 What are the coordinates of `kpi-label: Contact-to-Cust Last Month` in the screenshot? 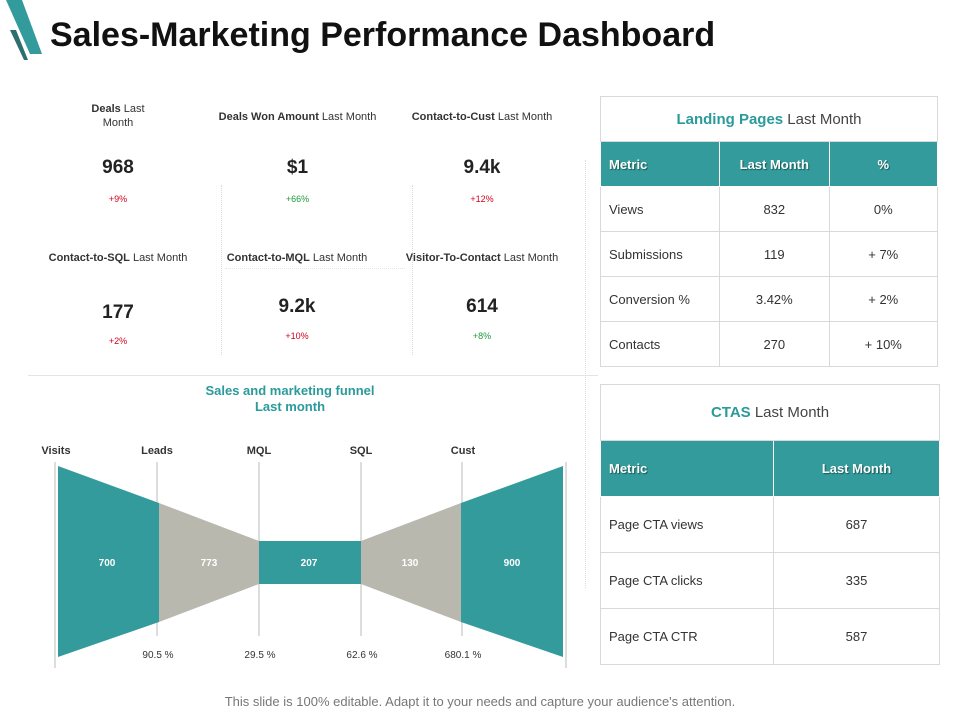 It's located at (482, 117).